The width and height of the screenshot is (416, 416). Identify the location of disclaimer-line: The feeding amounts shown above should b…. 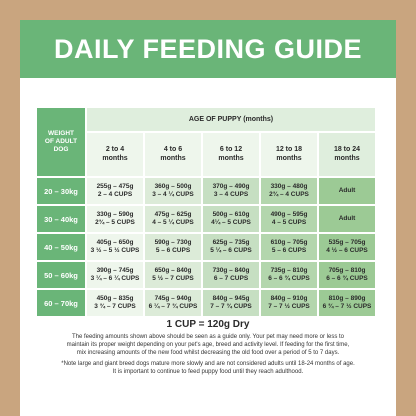
(208, 337).